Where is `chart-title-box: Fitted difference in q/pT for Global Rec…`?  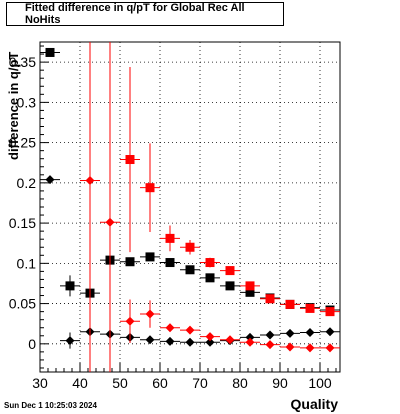 chart-title-box: Fitted difference in q/pT for Global Rec… is located at coordinates (145, 14).